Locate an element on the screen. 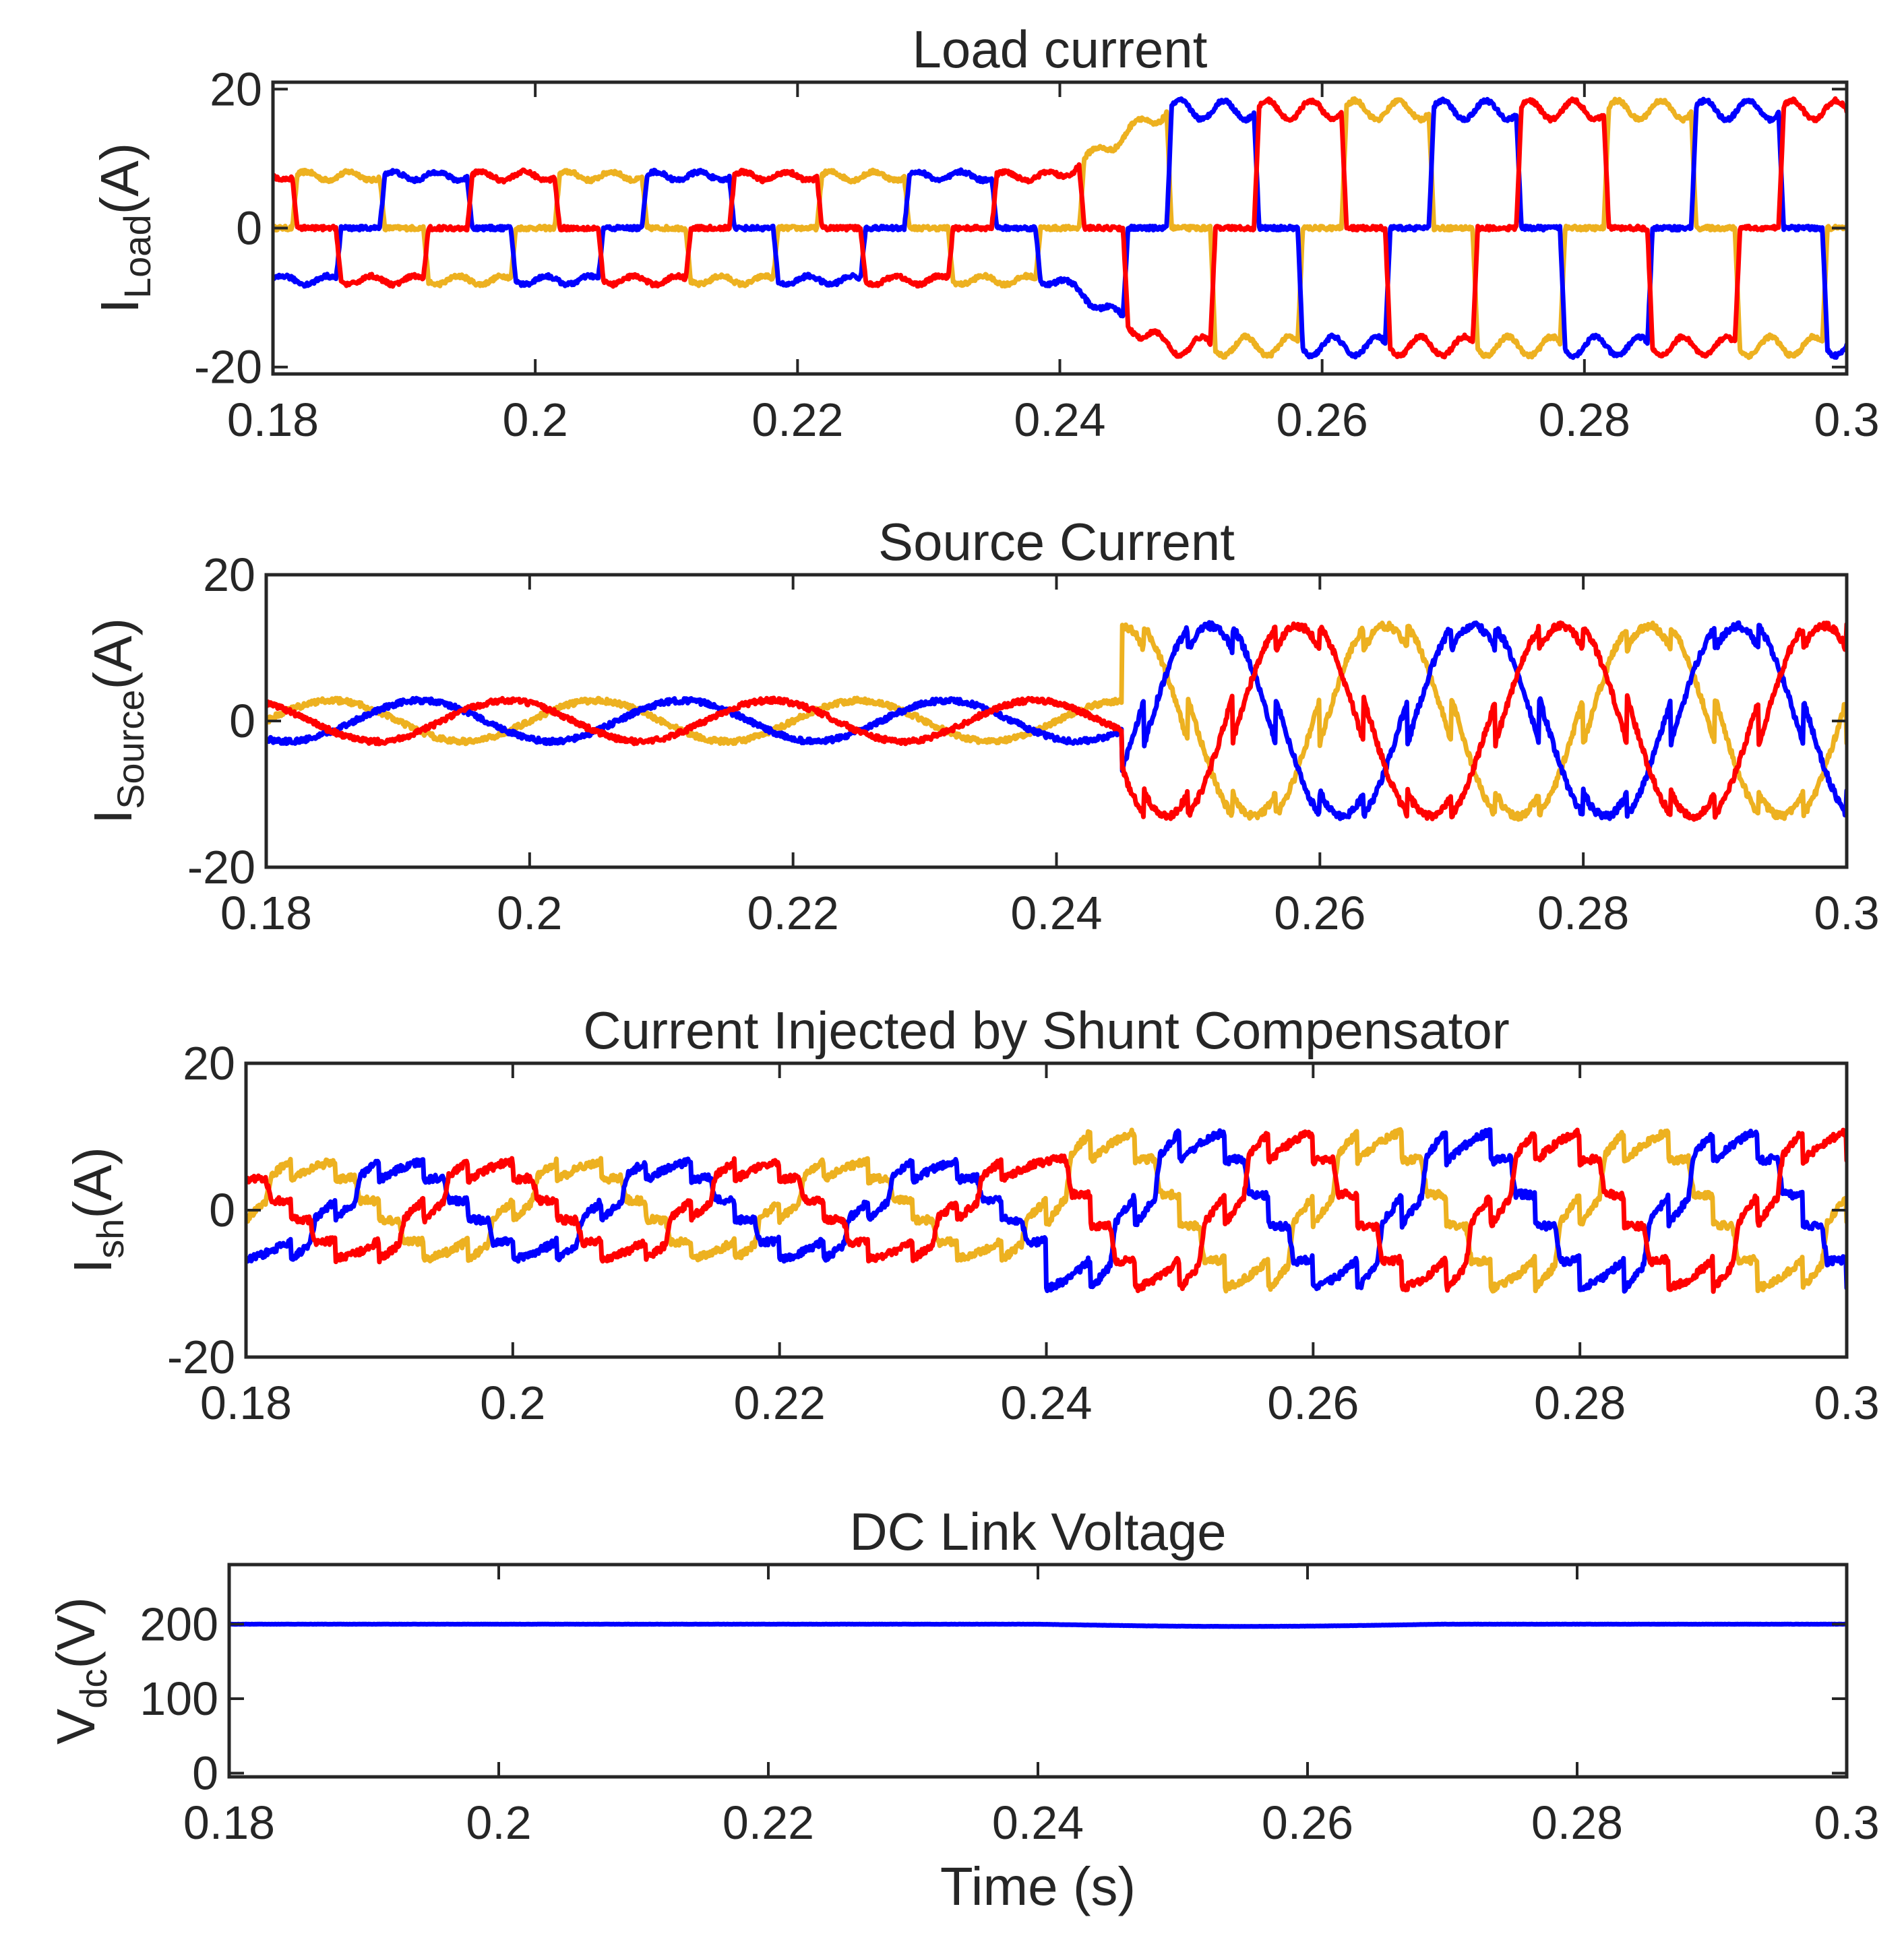 The width and height of the screenshot is (1904, 1948). chart-title: Load current is located at coordinates (1060, 50).